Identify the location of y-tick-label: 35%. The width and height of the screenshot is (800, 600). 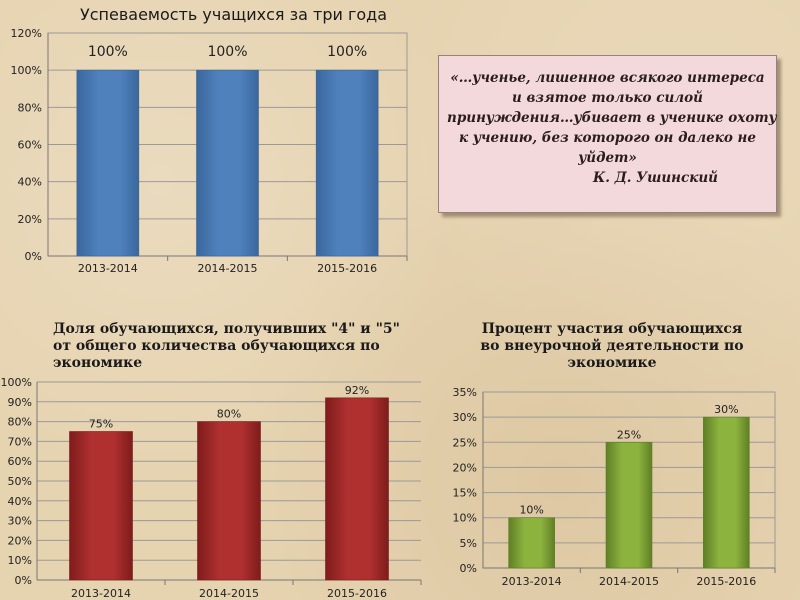
(465, 392).